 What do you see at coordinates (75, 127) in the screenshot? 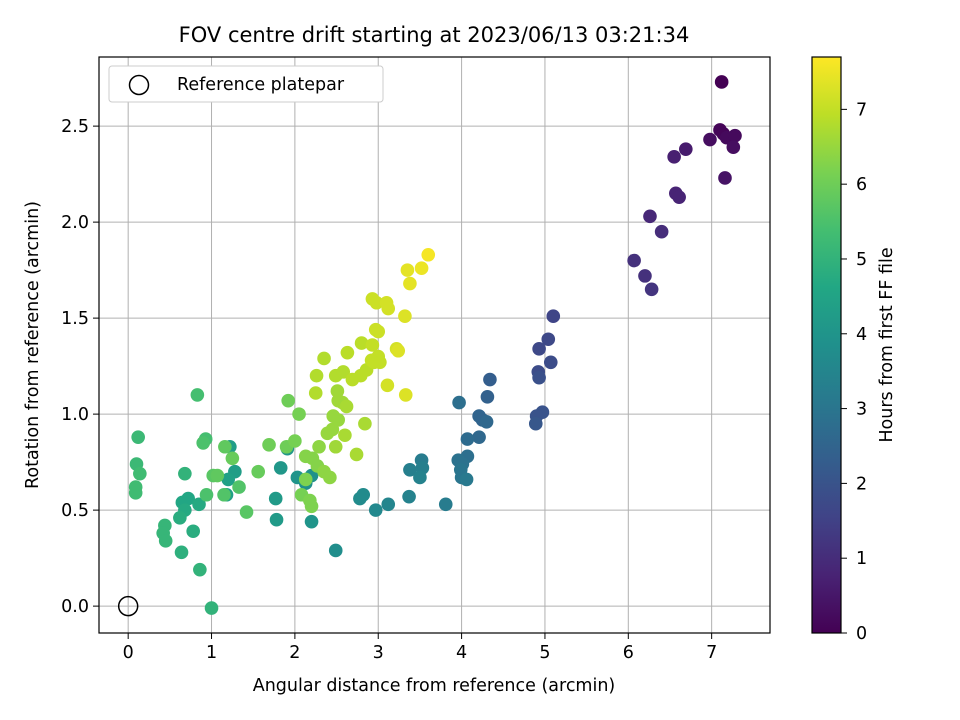
I see `y-tick-label: 2.5` at bounding box center [75, 127].